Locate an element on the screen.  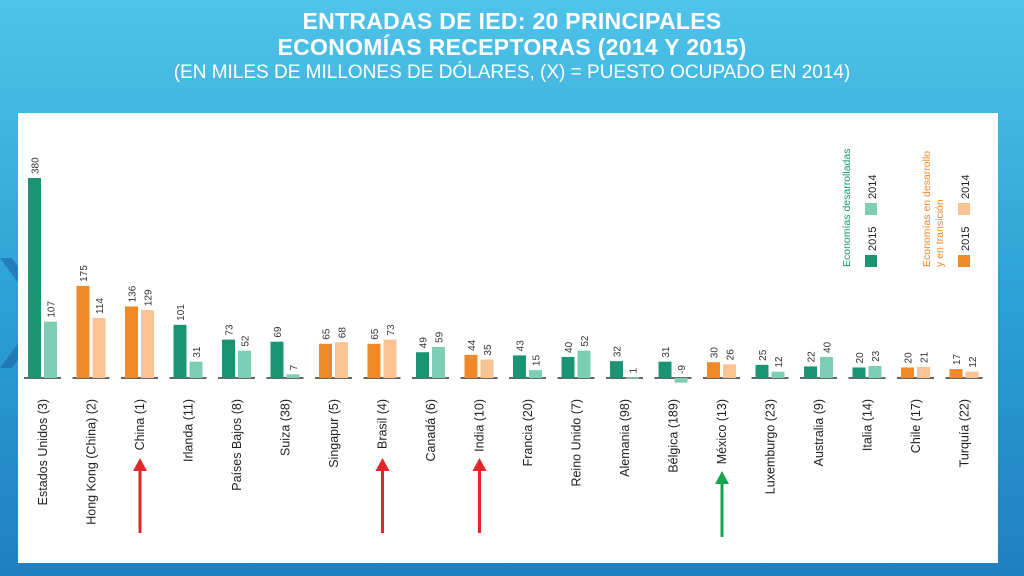
value-label-2014: 21 is located at coordinates (925, 357).